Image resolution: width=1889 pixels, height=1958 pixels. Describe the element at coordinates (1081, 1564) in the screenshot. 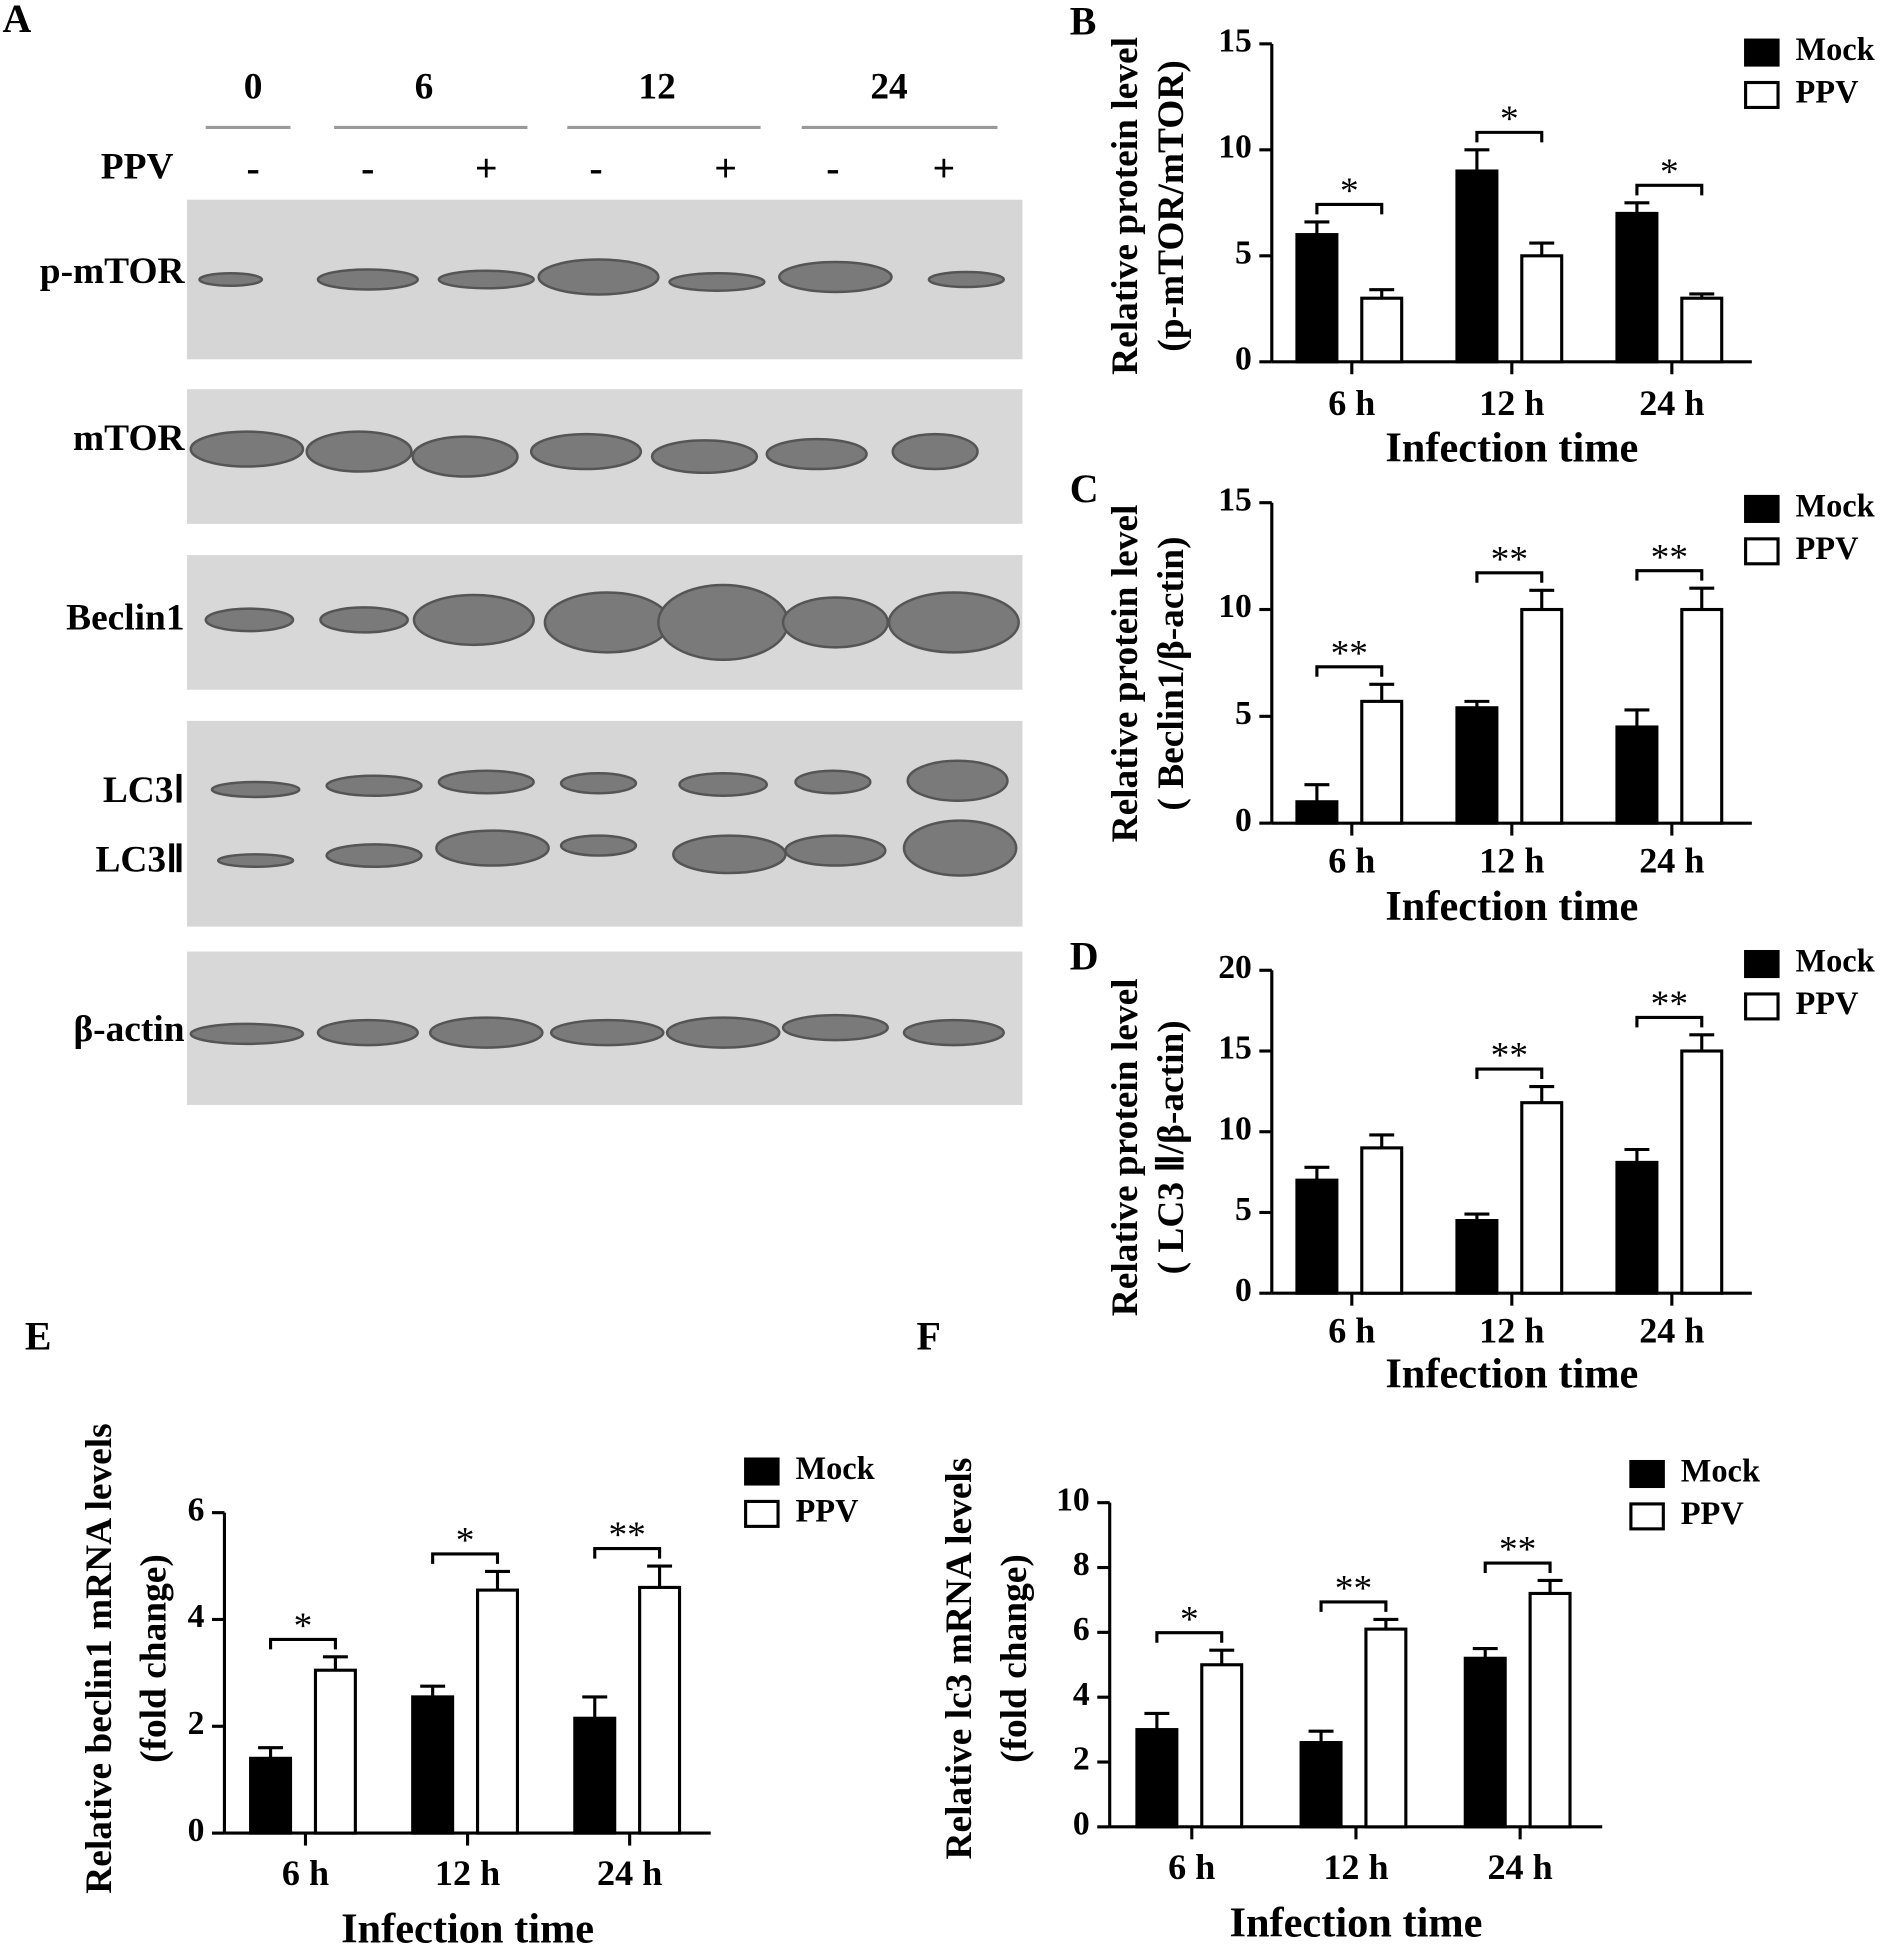

I see `y-tick-label: 8` at that location.